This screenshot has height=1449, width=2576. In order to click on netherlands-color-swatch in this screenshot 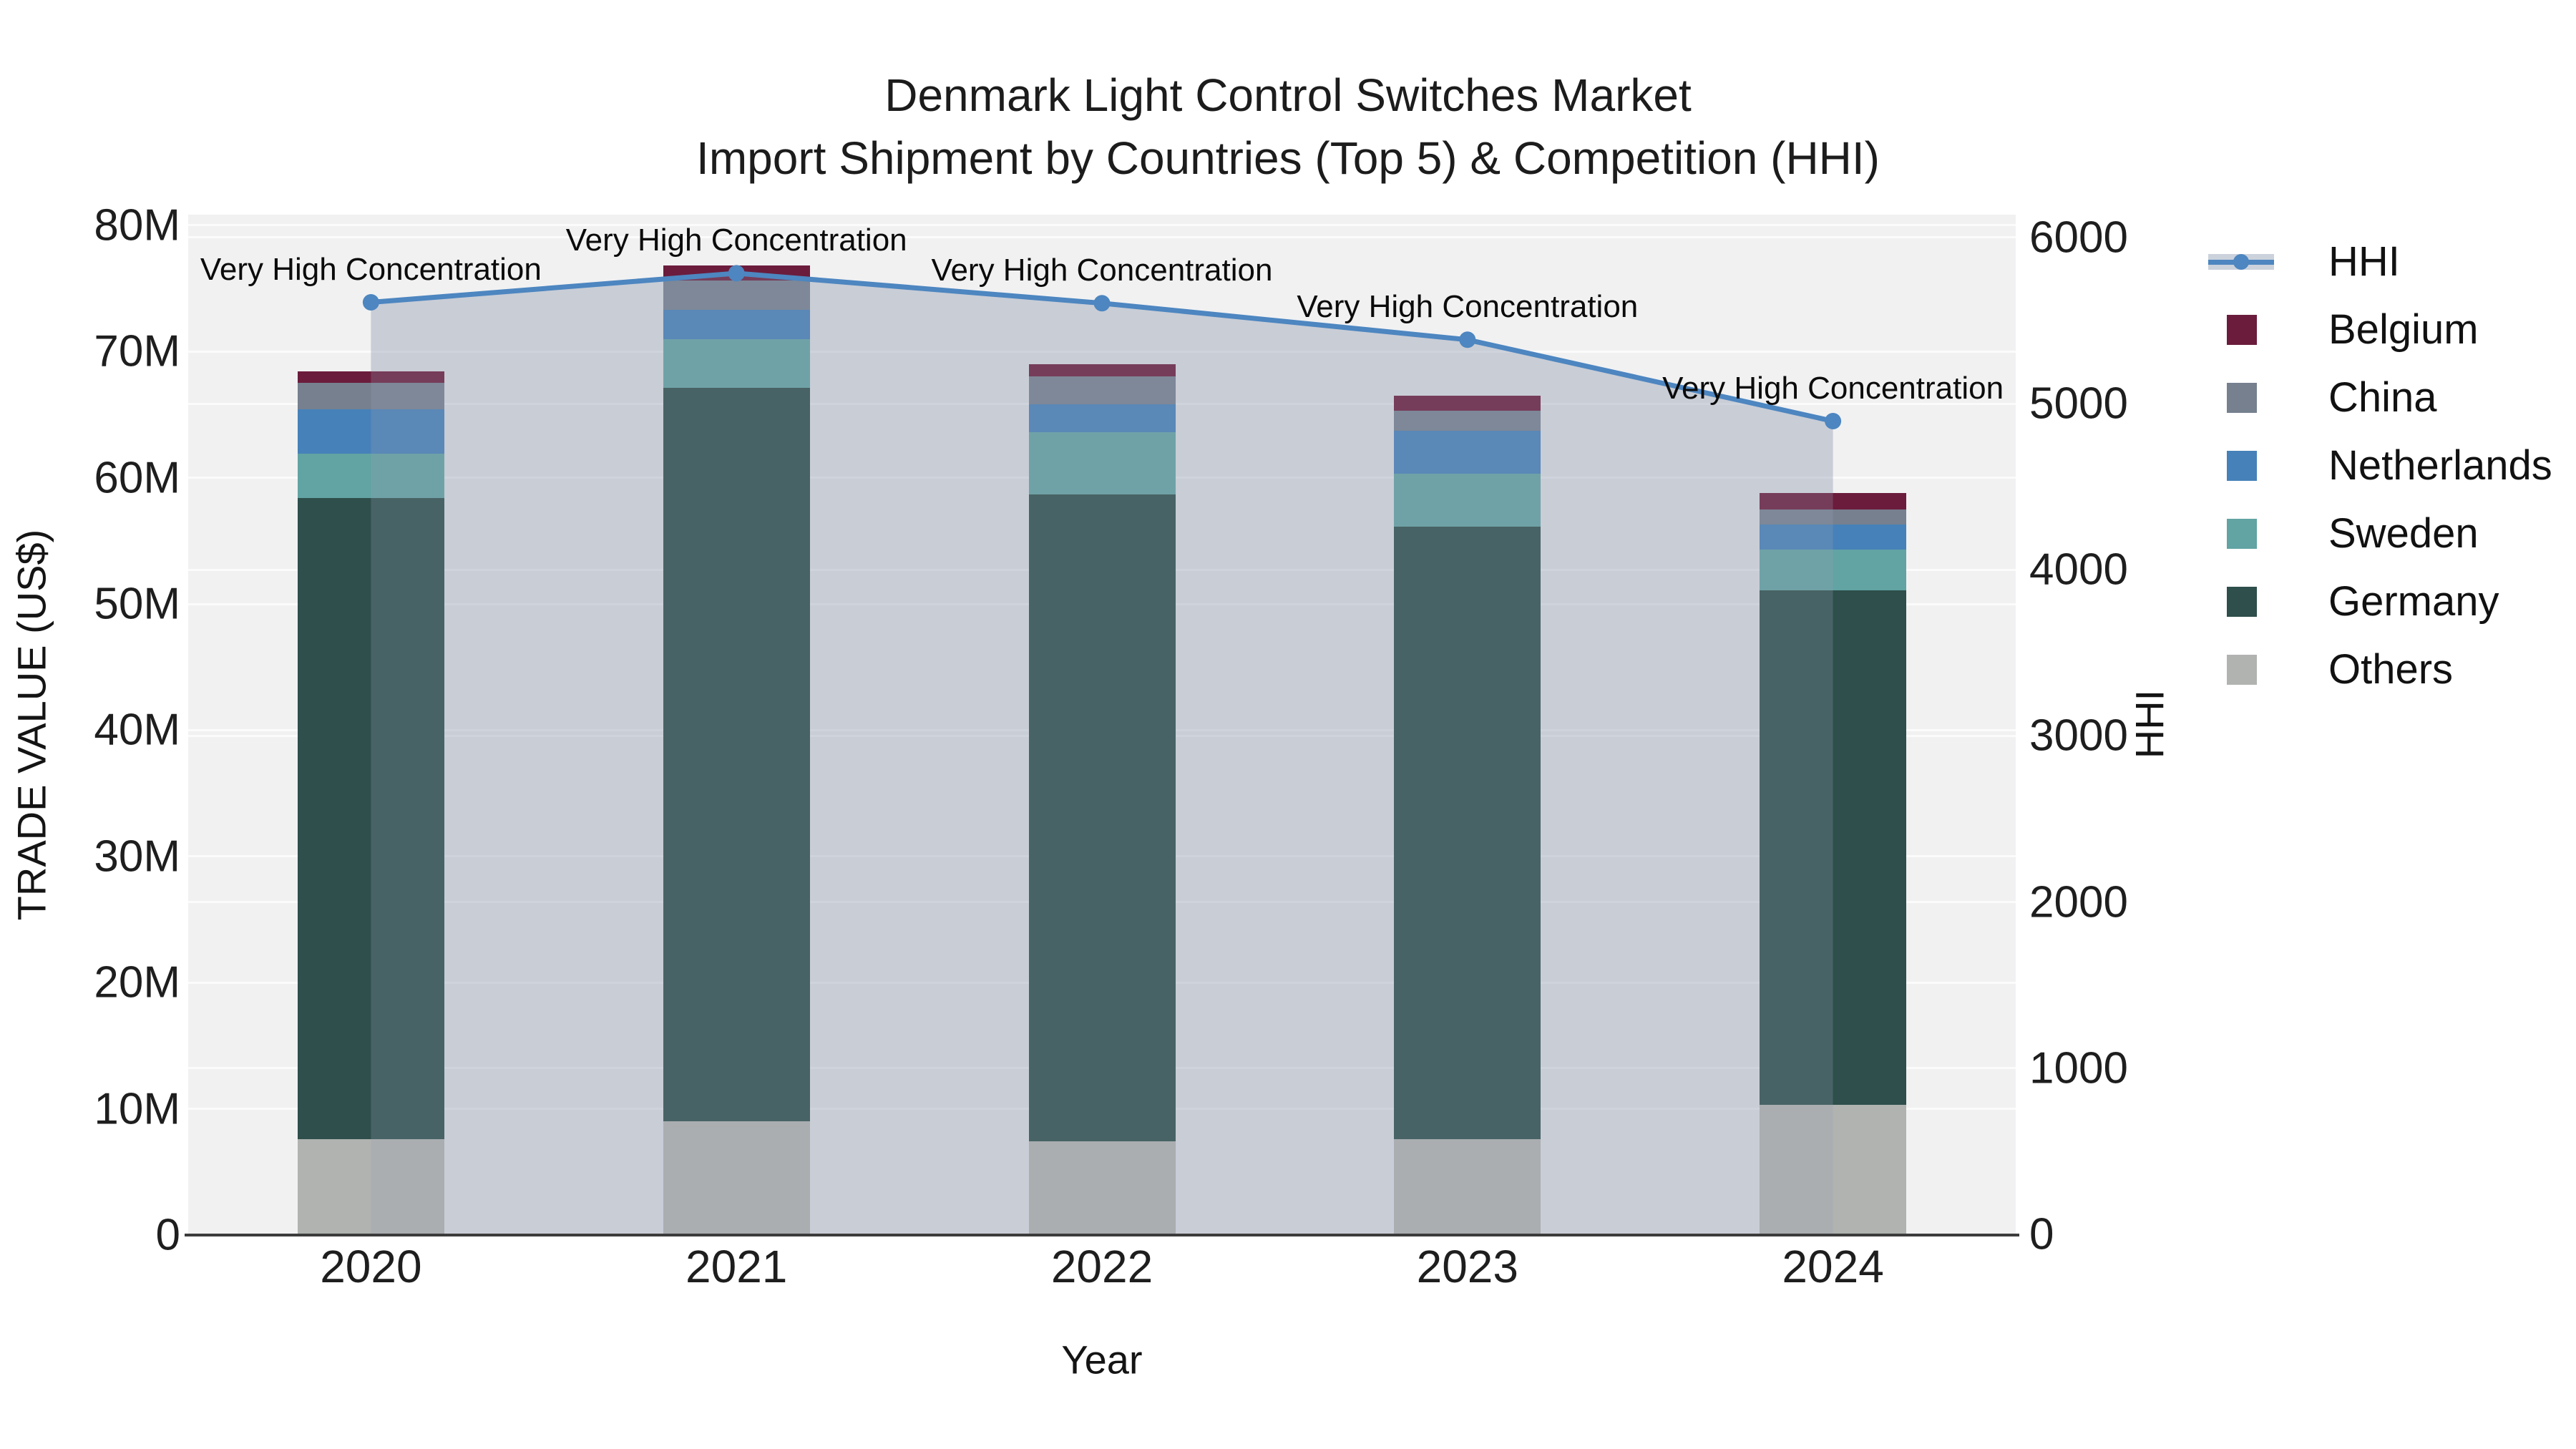, I will do `click(2242, 465)`.